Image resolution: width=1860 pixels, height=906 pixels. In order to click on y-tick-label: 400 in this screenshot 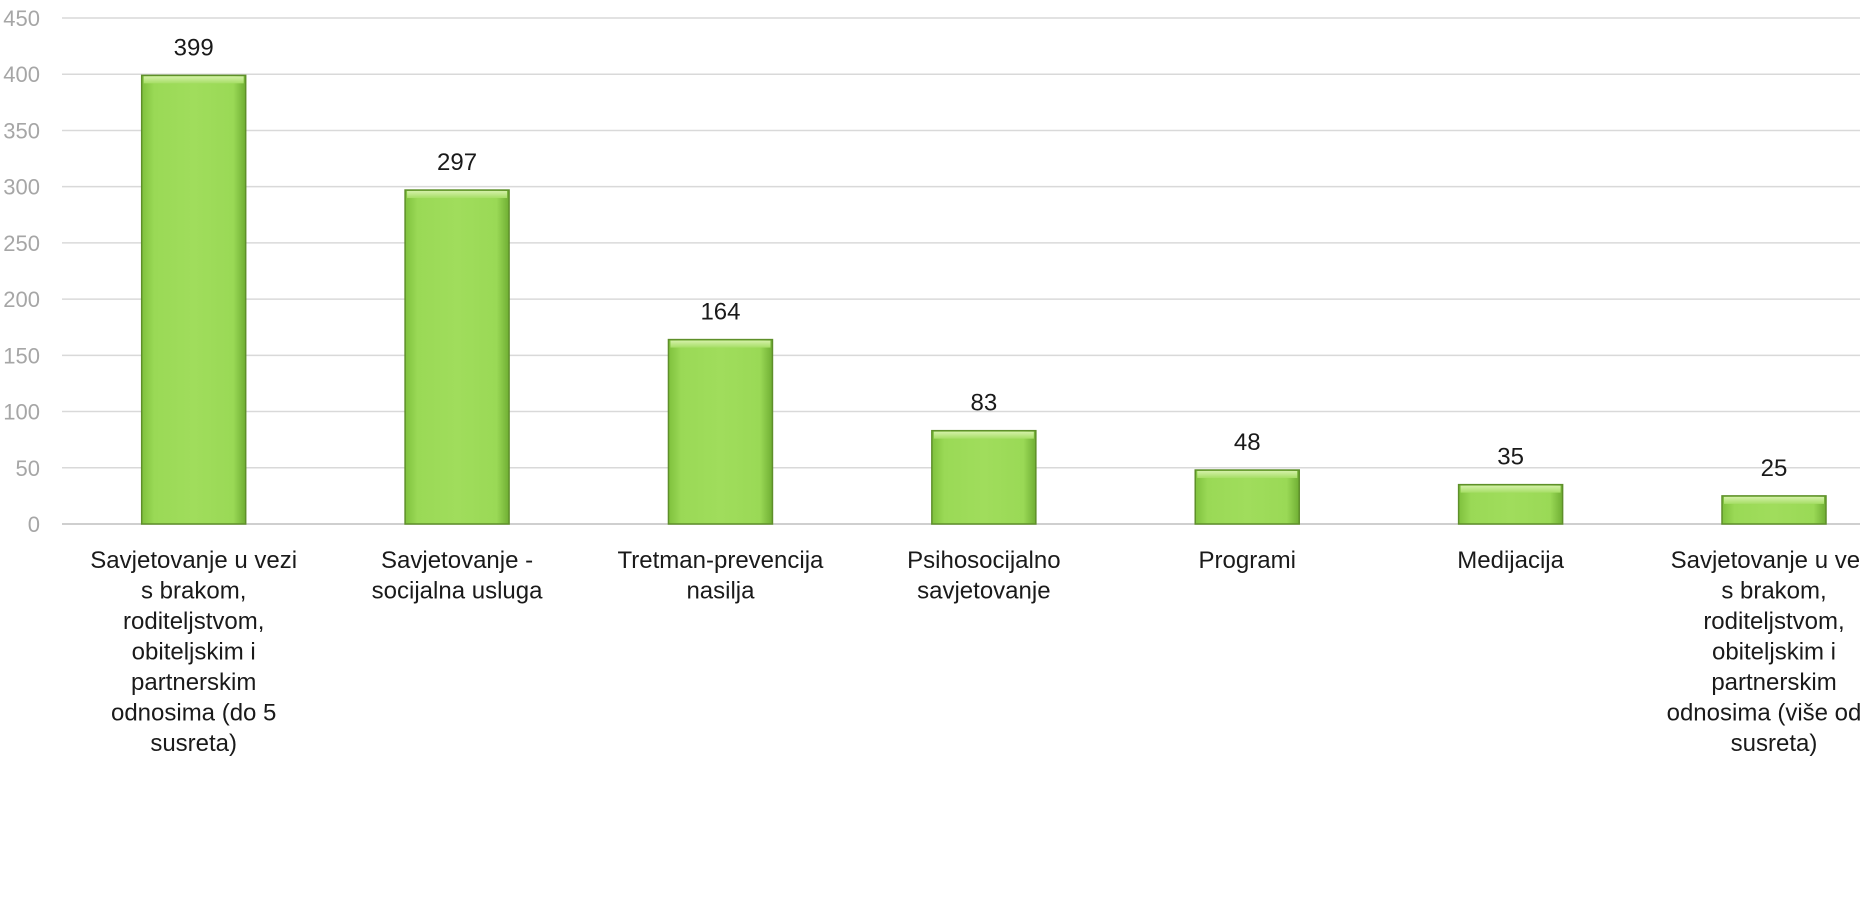, I will do `click(21, 74)`.